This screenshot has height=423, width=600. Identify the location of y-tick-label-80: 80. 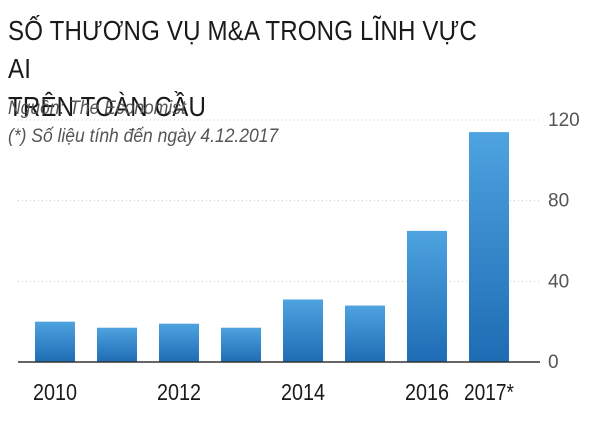
(558, 201).